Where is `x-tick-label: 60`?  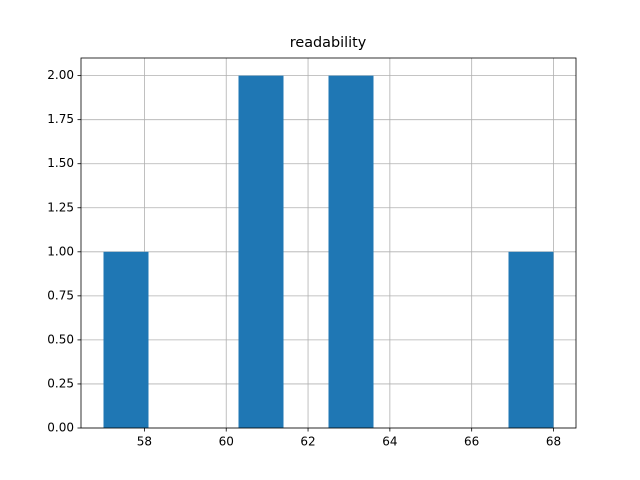 x-tick-label: 60 is located at coordinates (226, 442).